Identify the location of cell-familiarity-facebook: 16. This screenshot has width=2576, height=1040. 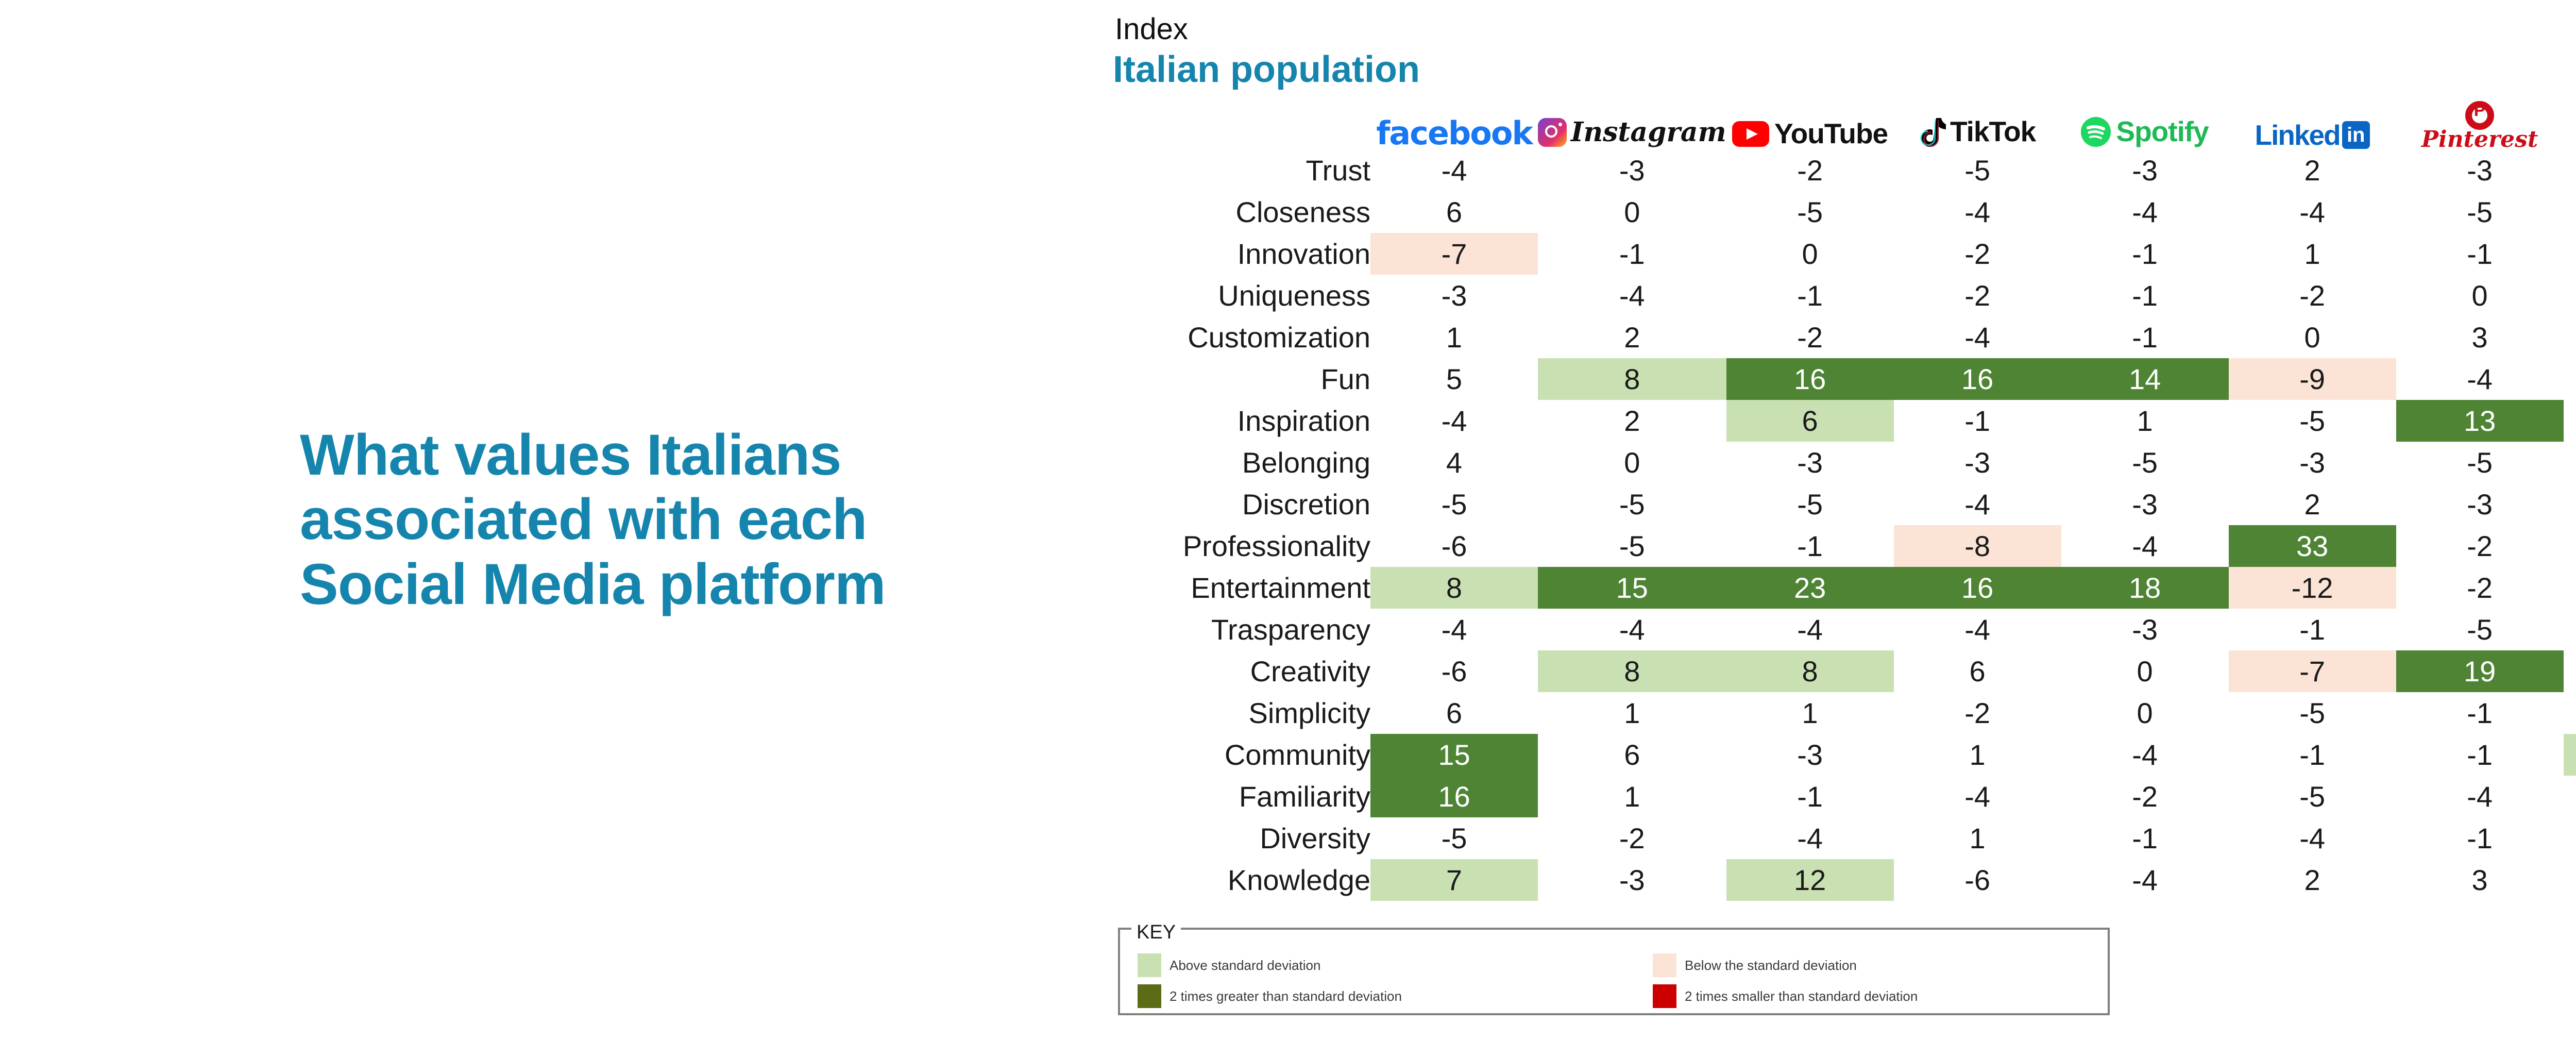
(1454, 796).